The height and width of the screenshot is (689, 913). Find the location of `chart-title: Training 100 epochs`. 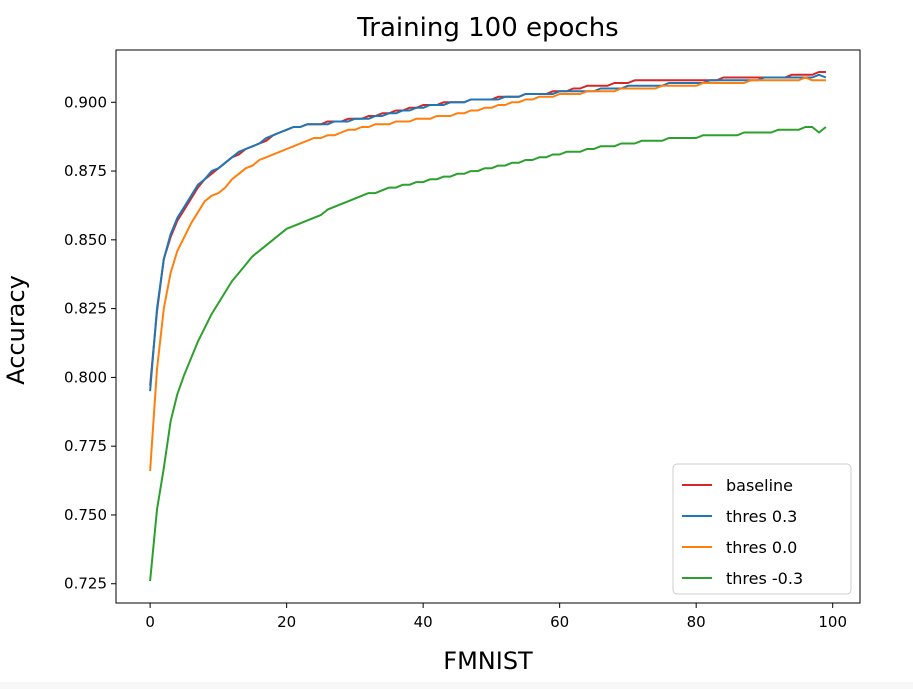

chart-title: Training 100 epochs is located at coordinates (487, 28).